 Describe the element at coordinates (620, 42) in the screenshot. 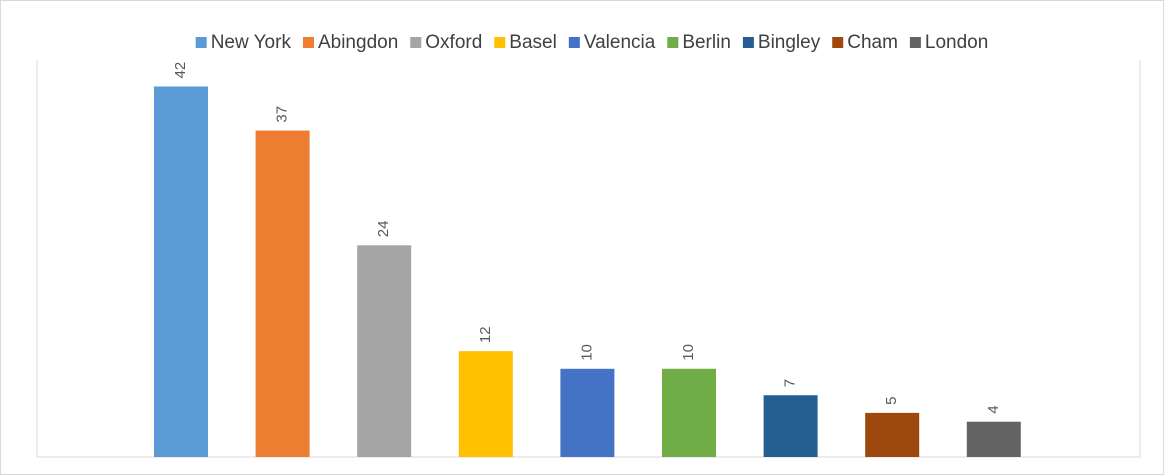

I see `legend-label: Valencia` at that location.